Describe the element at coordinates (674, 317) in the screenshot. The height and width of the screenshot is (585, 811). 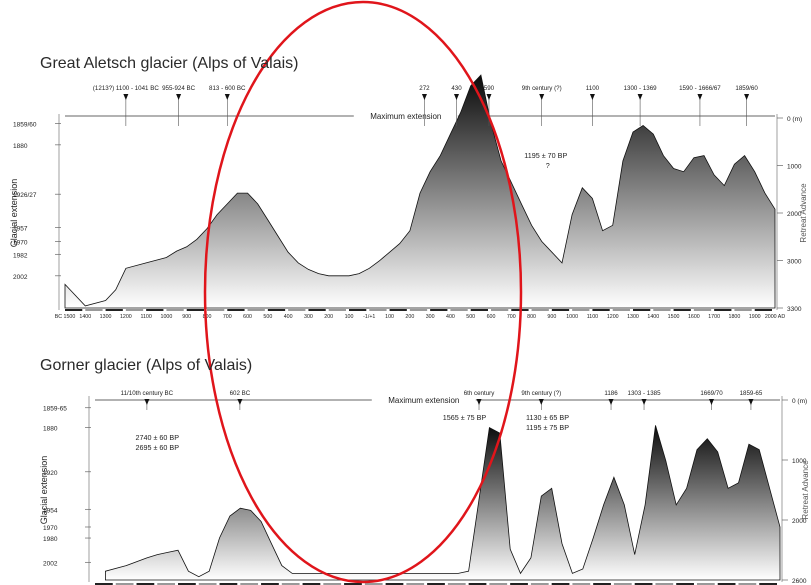
I see `aletsch-xtick-label: 1500` at that location.